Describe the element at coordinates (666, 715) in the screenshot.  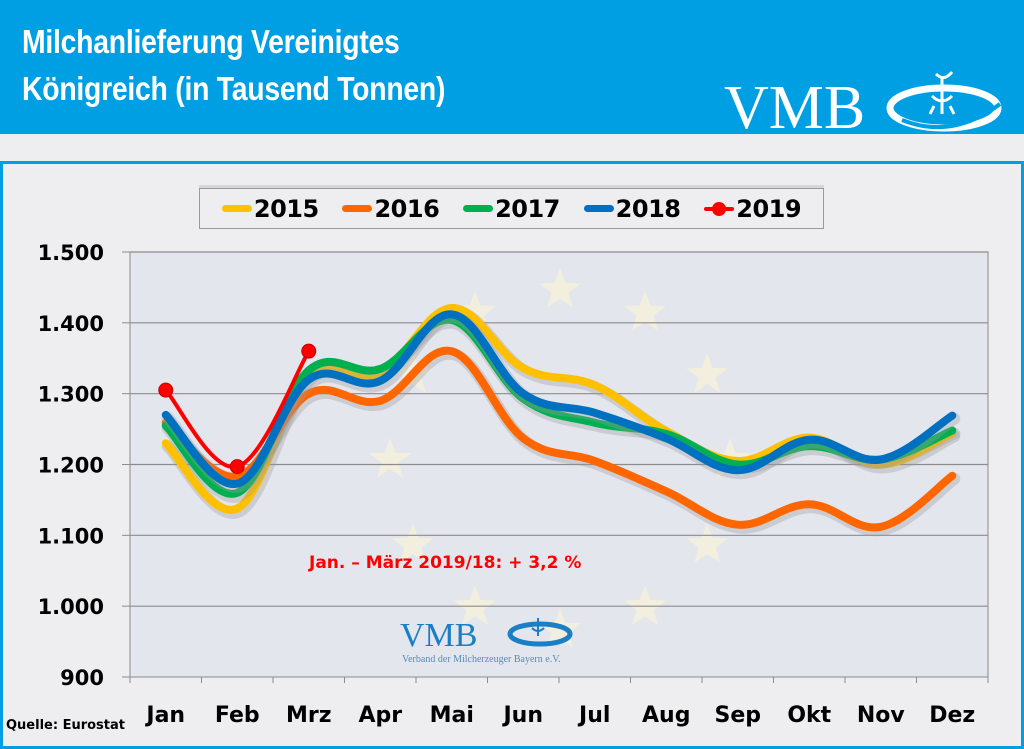
I see `x-tick-label: Aug` at that location.